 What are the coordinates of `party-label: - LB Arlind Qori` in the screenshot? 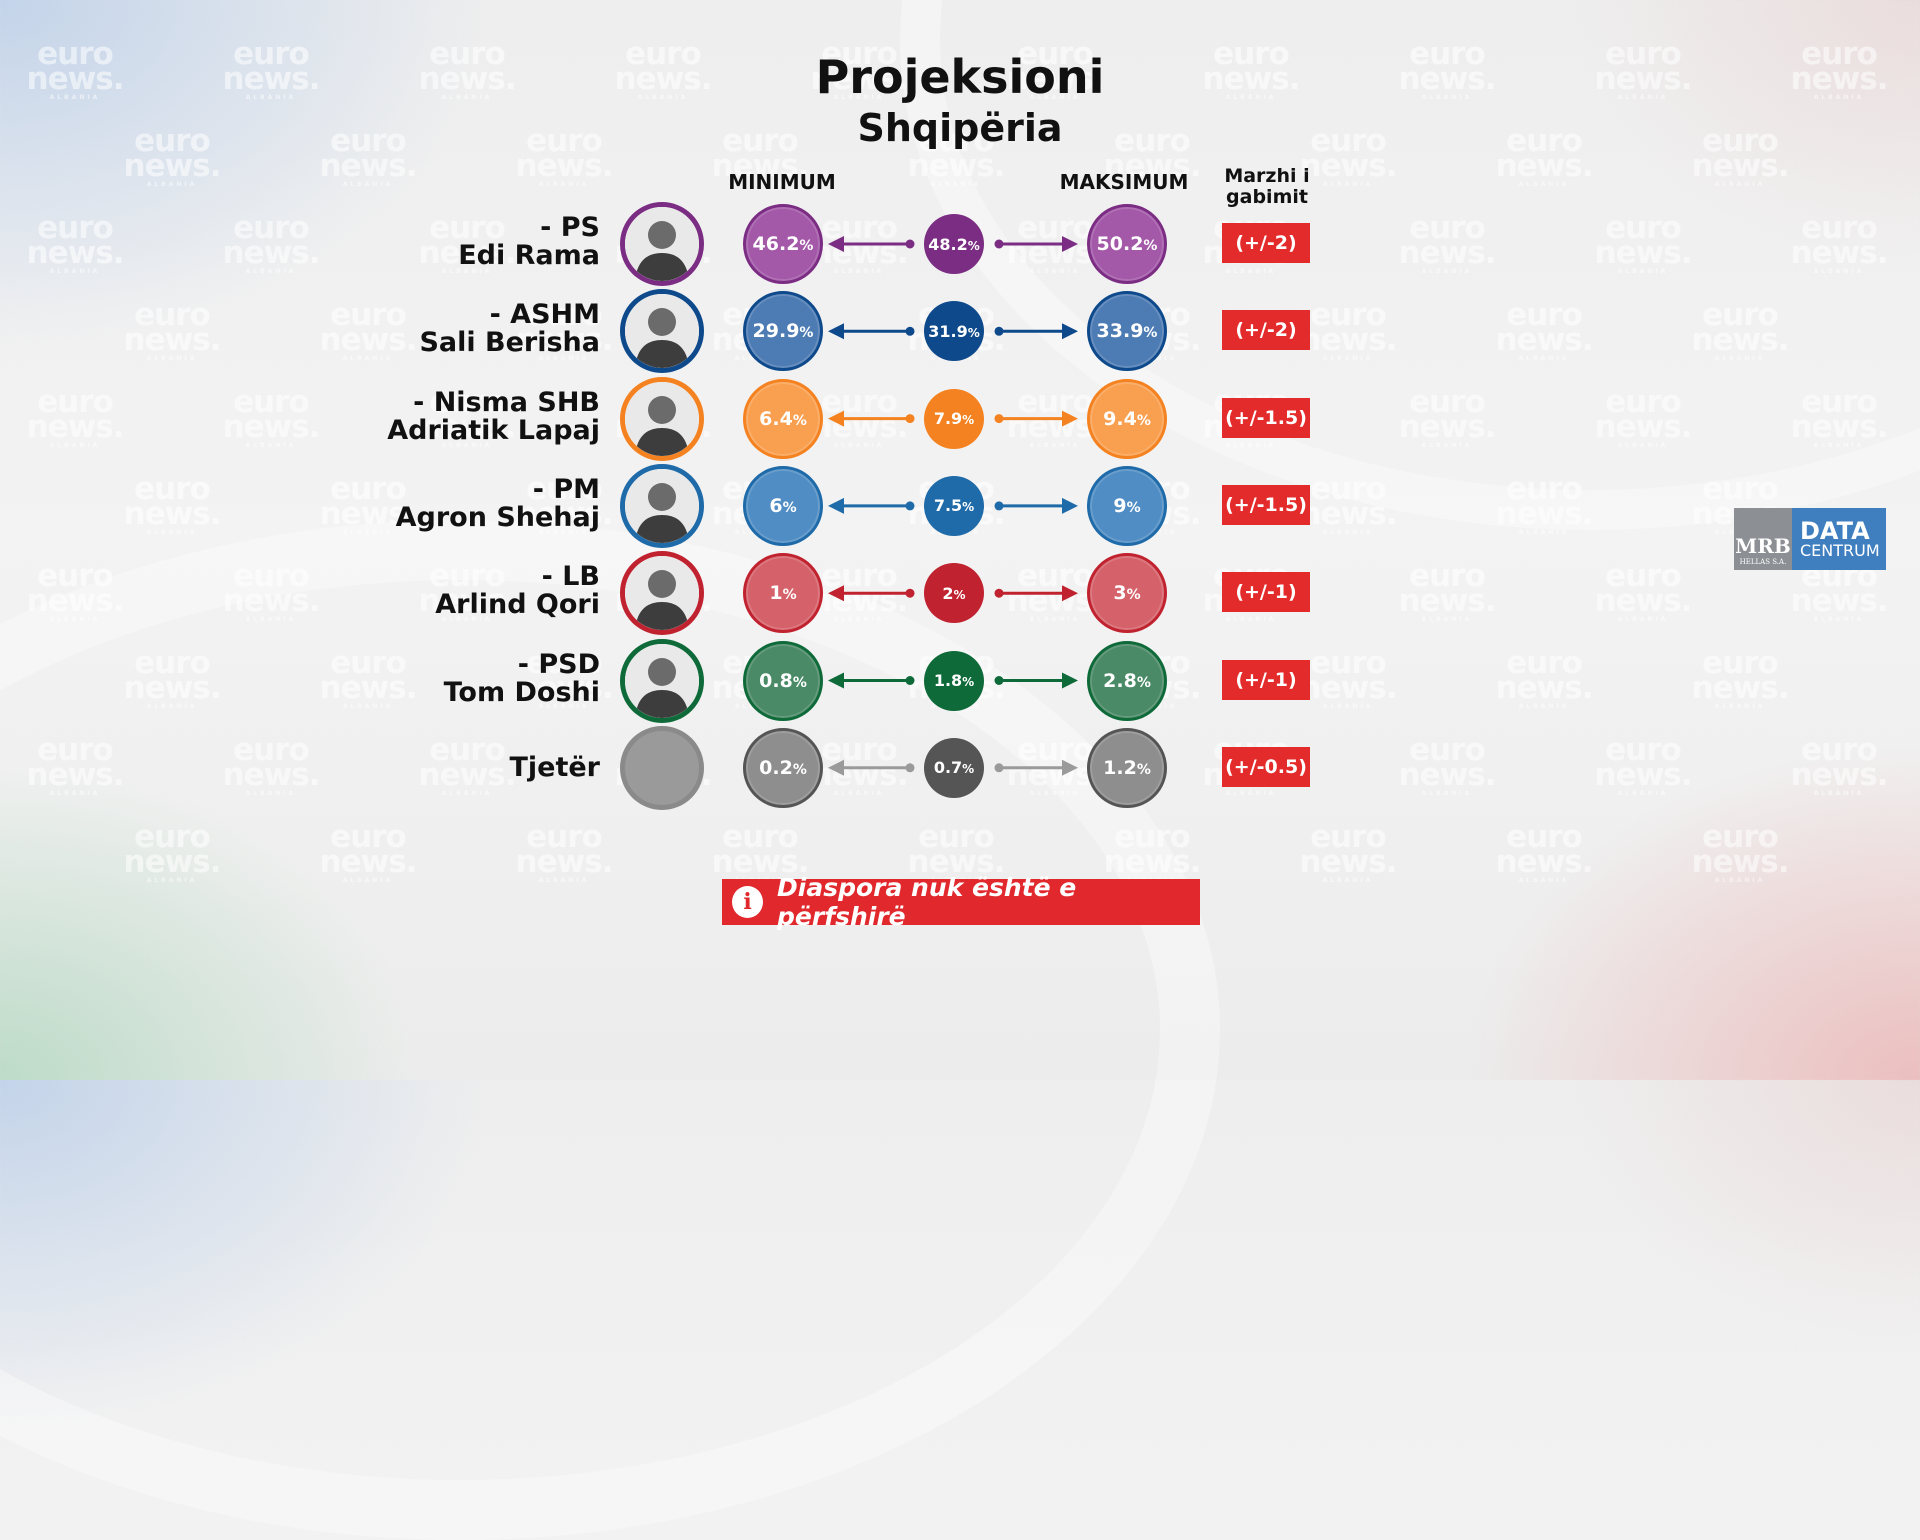 It's located at (517, 591).